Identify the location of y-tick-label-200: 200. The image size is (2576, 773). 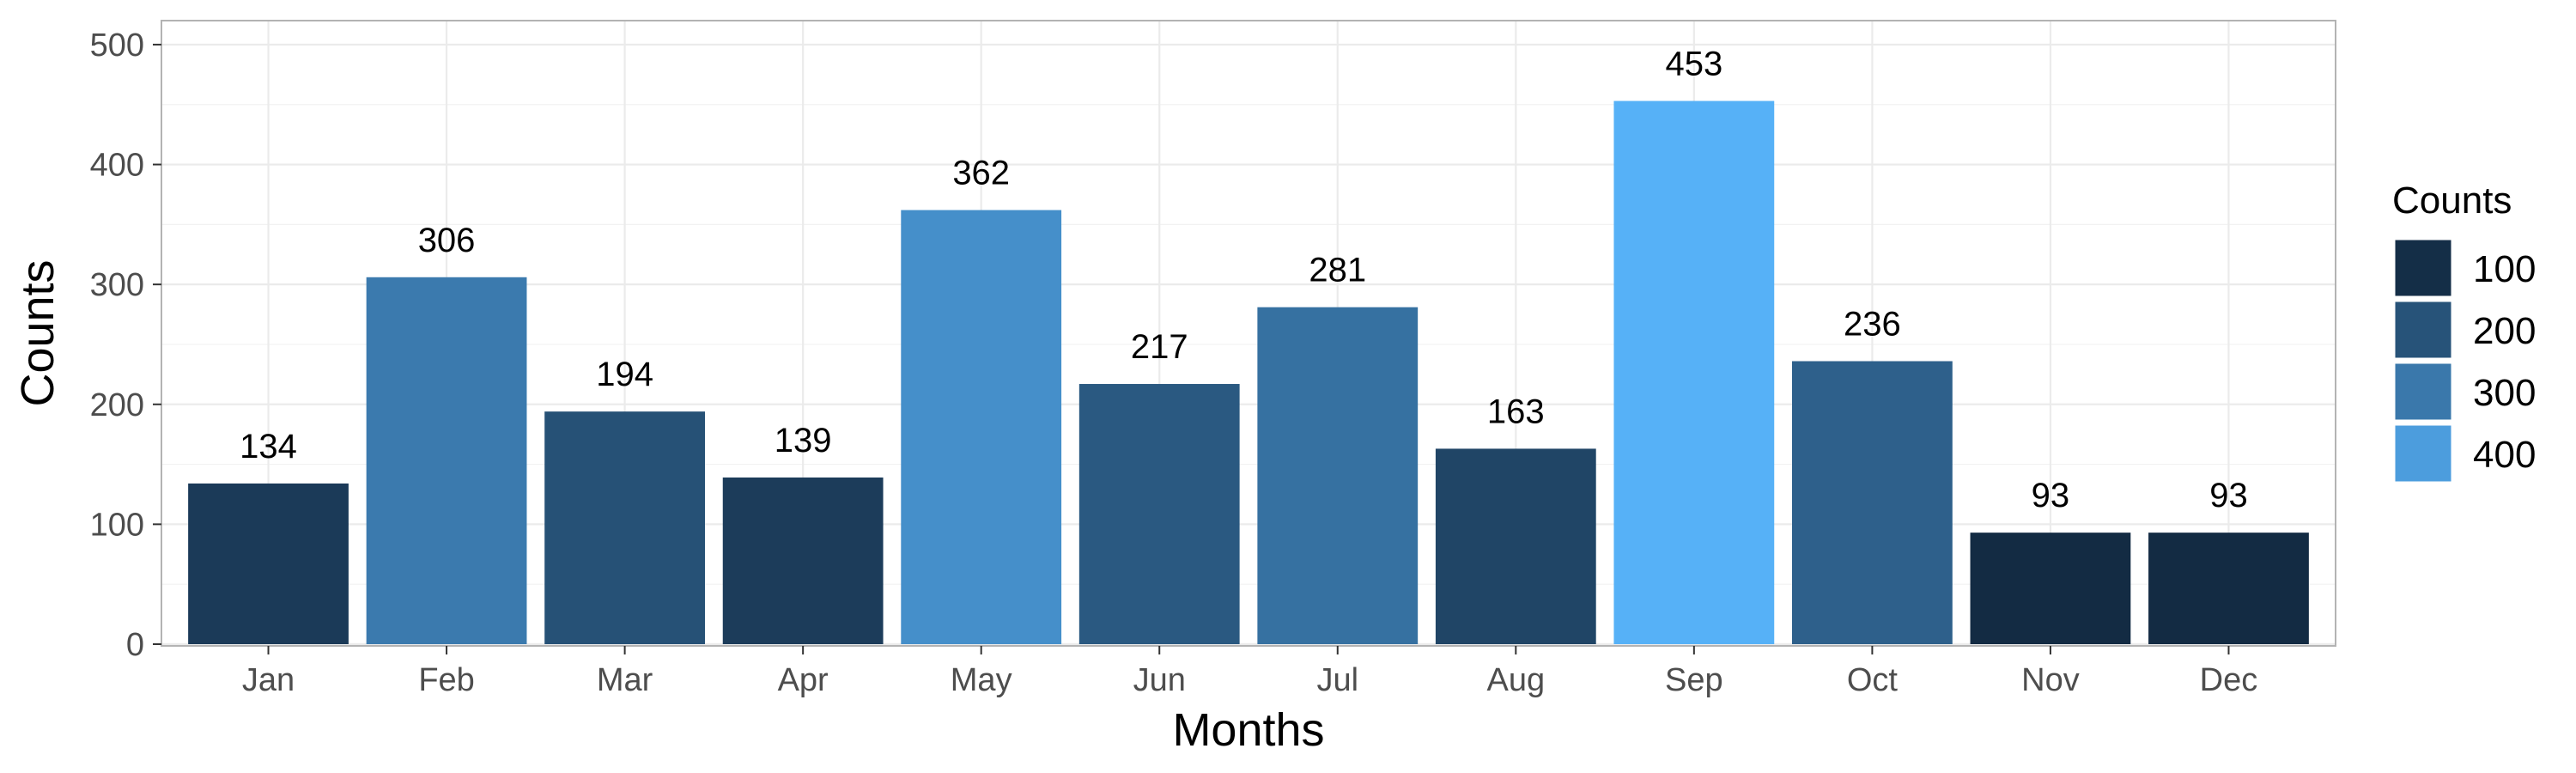
(117, 405).